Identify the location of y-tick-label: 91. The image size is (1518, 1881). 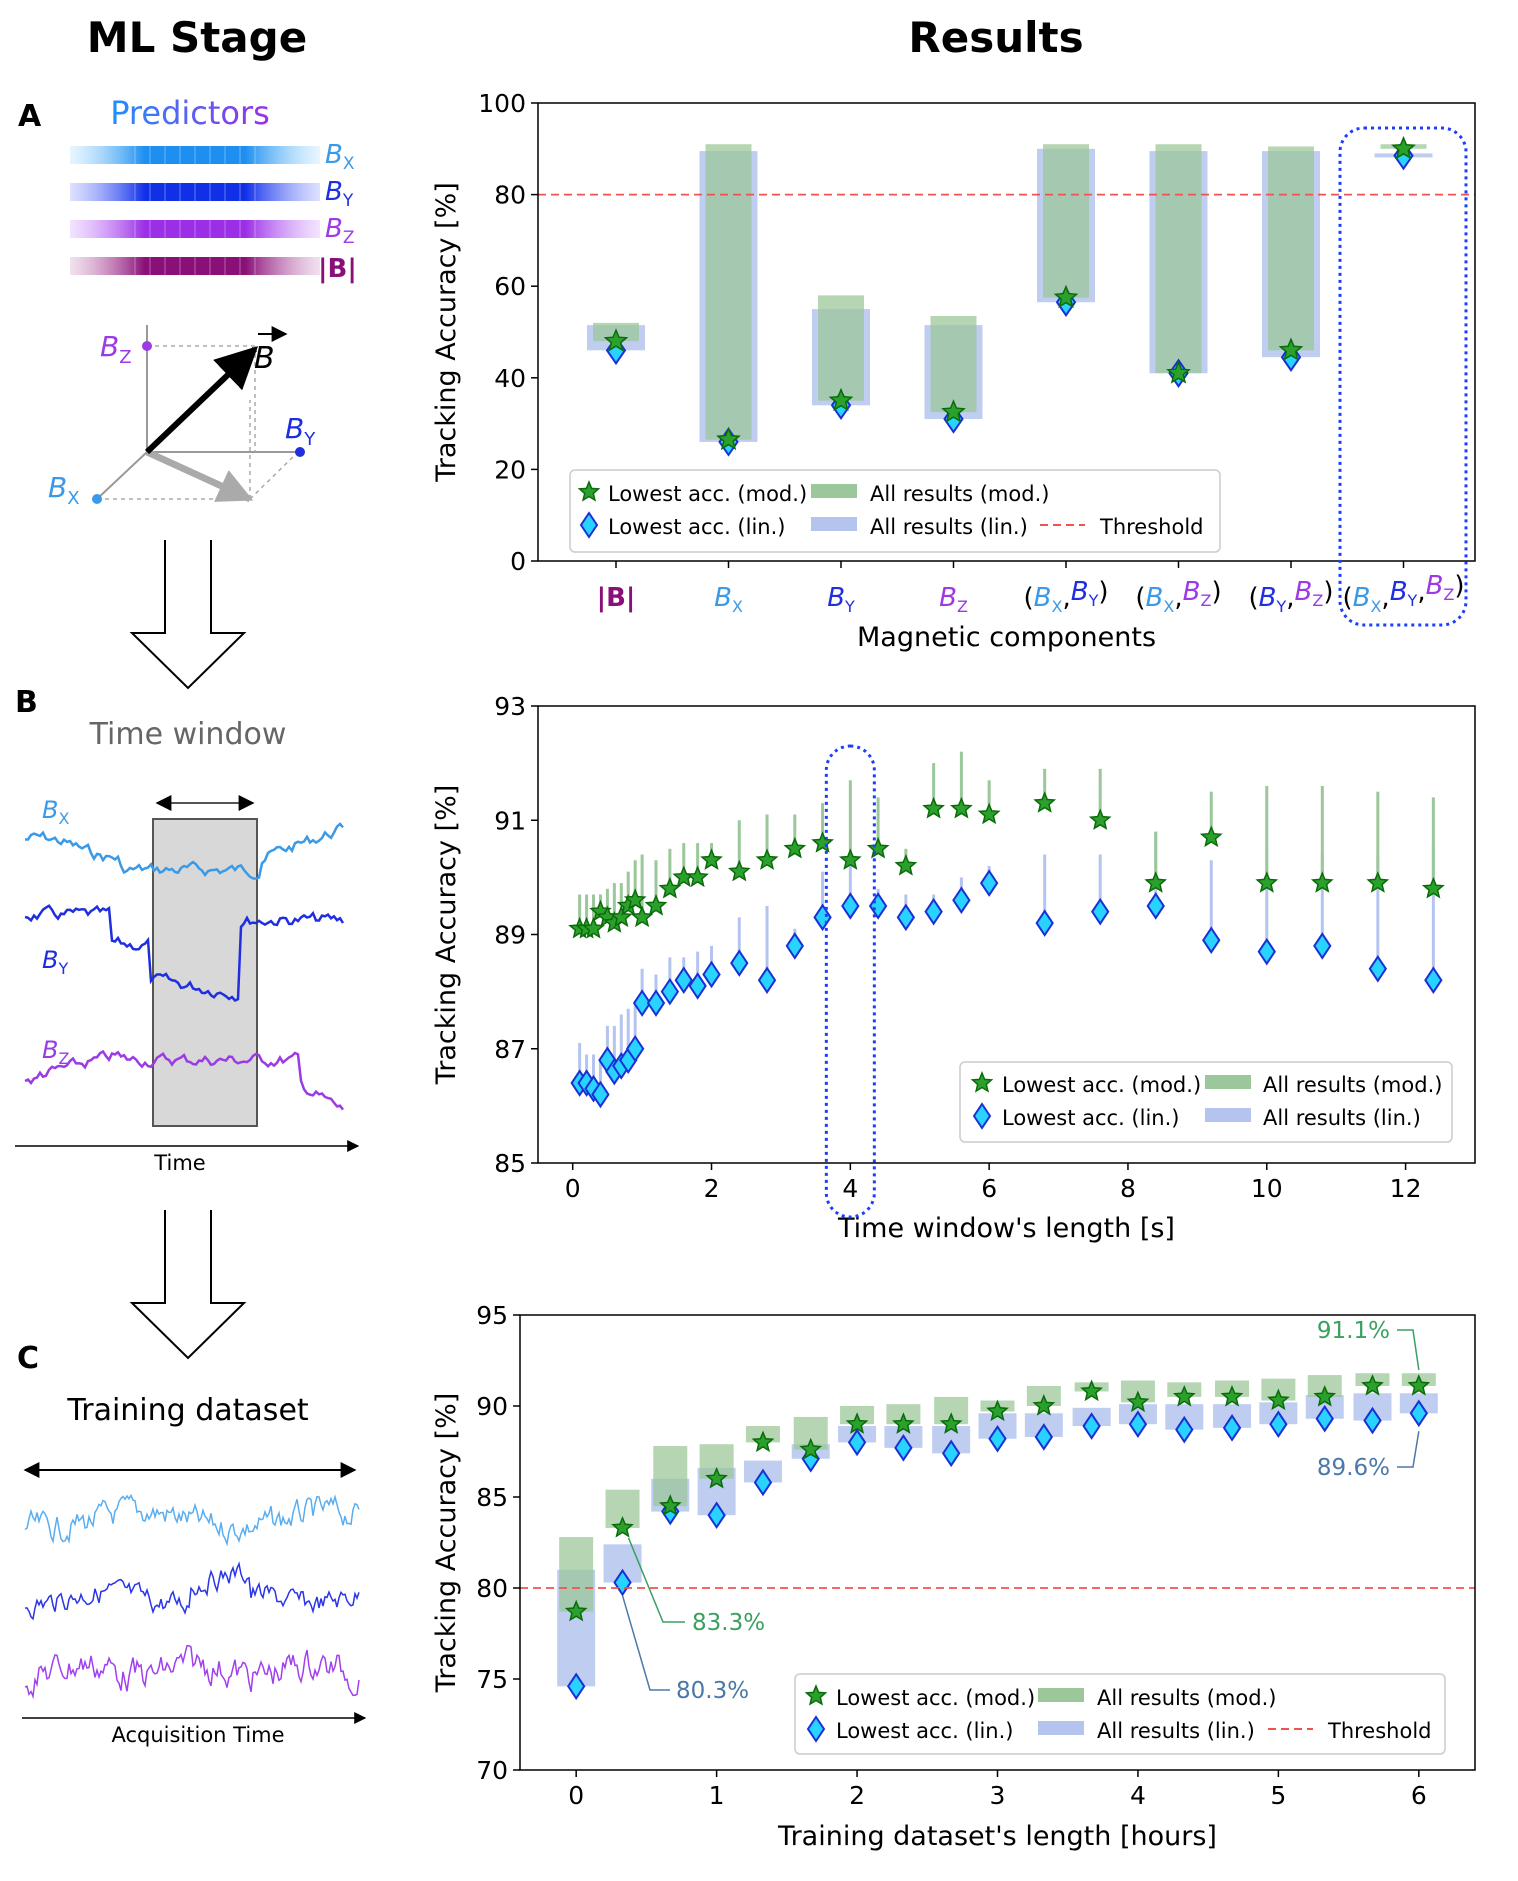
(510, 820).